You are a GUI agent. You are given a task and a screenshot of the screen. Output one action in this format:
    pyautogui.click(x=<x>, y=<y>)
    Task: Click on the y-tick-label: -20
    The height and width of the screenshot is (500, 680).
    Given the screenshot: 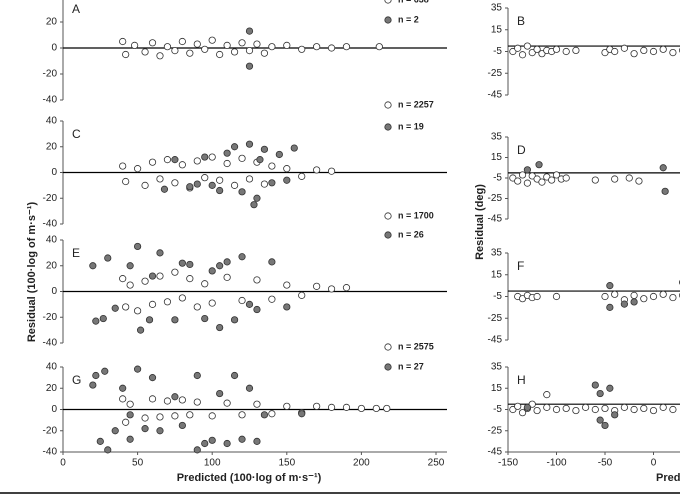 What is the action you would take?
    pyautogui.click(x=50, y=198)
    